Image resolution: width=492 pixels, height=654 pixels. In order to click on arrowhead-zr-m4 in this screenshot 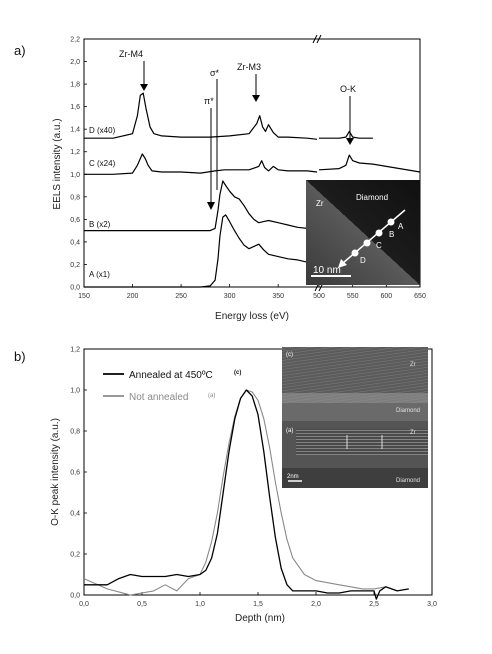, I will do `click(144, 87)`.